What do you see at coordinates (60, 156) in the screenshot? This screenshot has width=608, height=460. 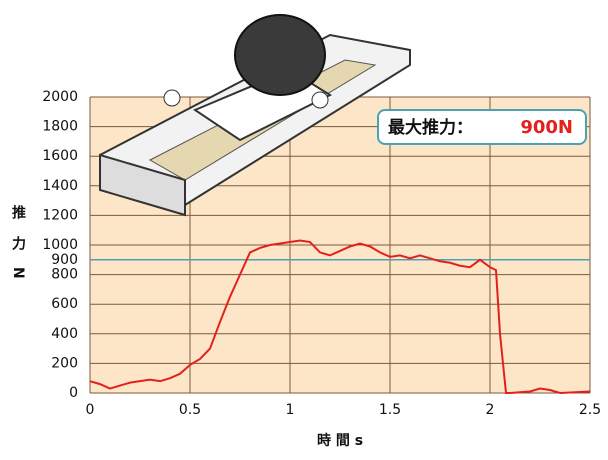 I see `y-tick-label: 1600` at bounding box center [60, 156].